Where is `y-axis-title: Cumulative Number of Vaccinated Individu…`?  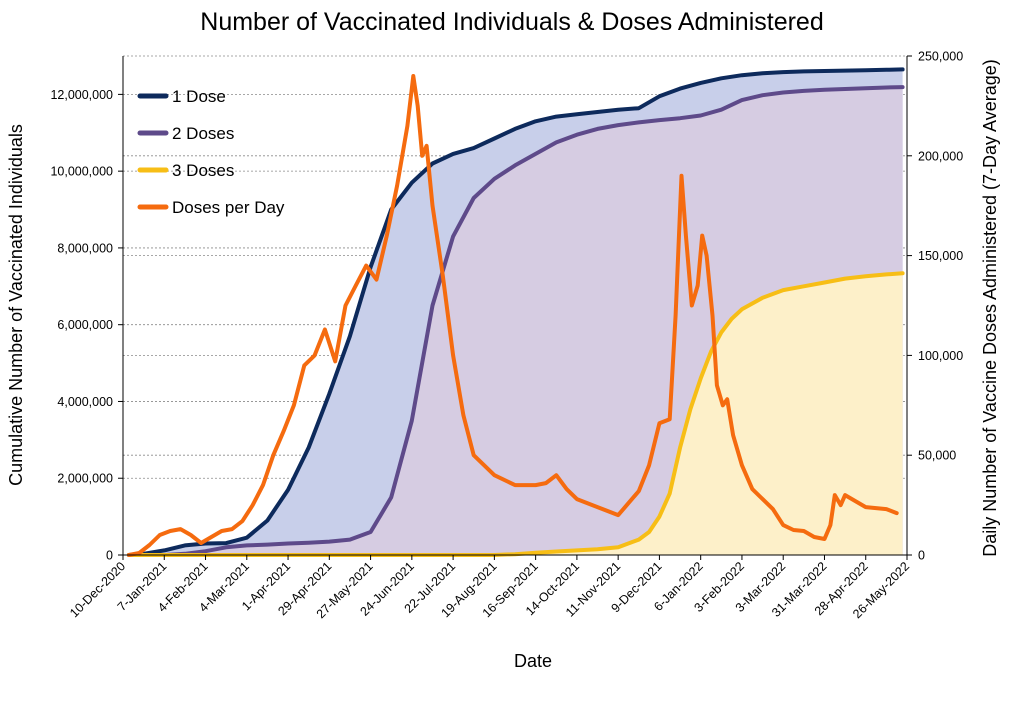
y-axis-title: Cumulative Number of Vaccinated Individu… is located at coordinates (16, 305).